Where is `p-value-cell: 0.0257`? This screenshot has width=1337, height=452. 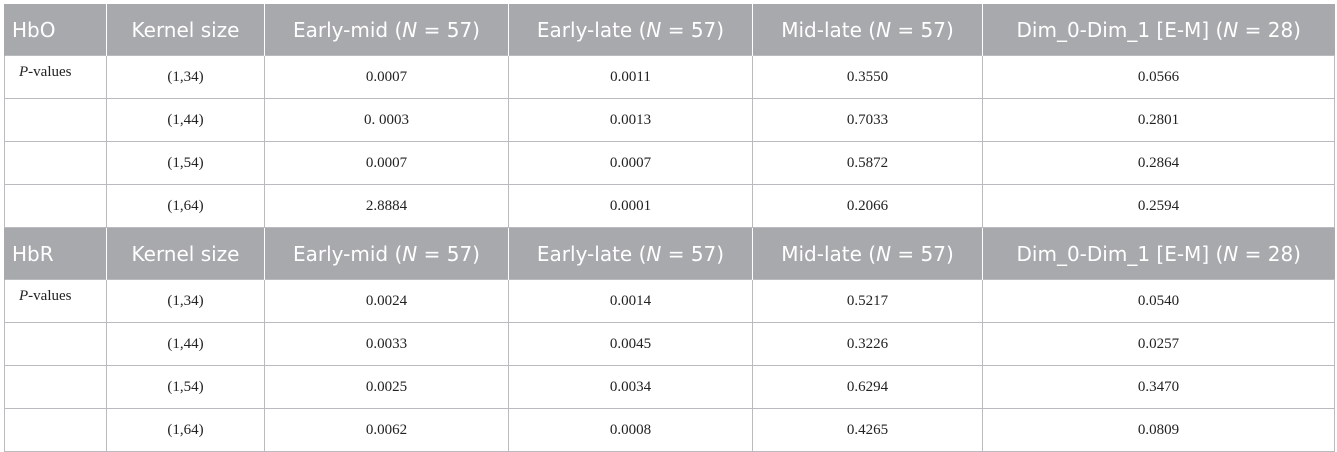 p-value-cell: 0.0257 is located at coordinates (1158, 344).